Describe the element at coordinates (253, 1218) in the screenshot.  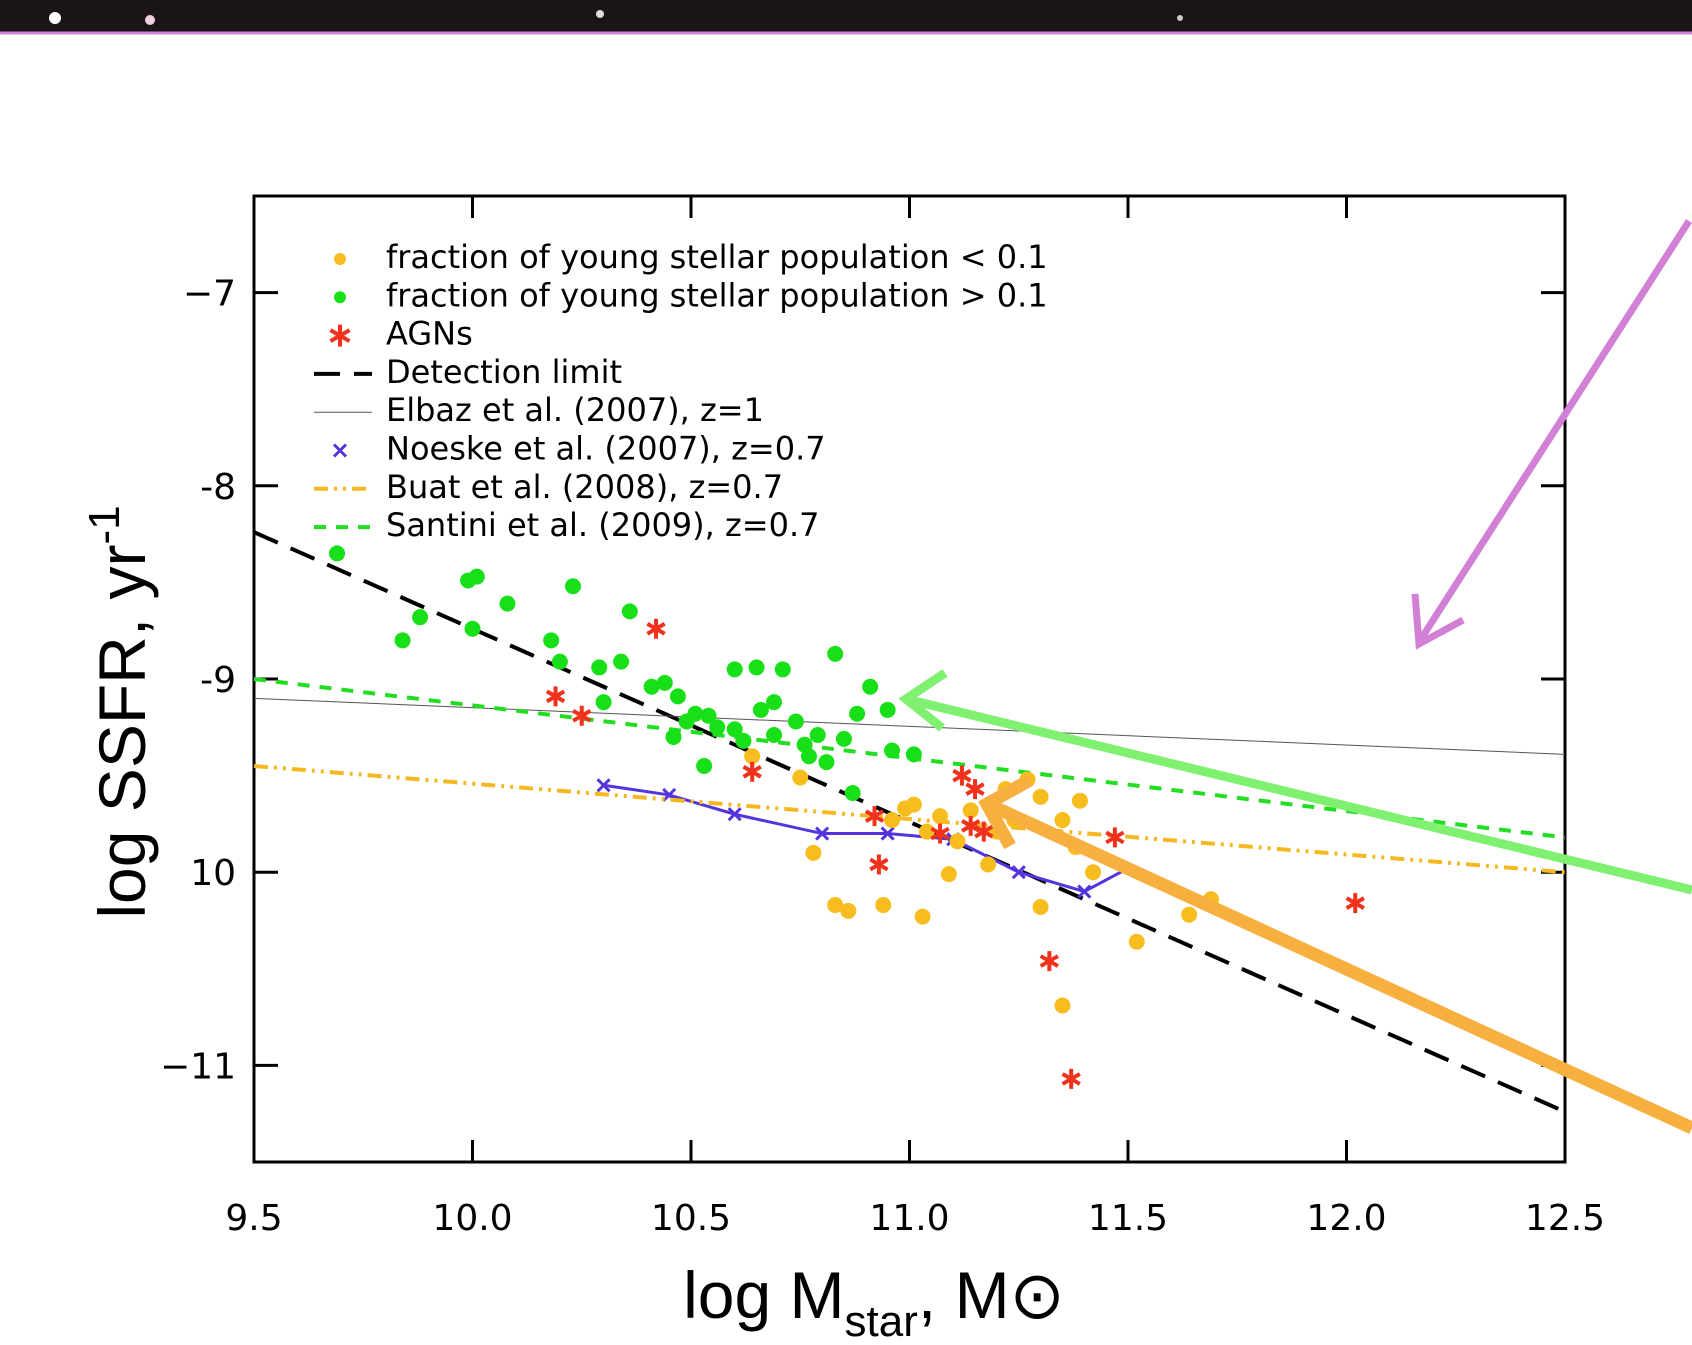
I see `x-tick-label: 9.5` at that location.